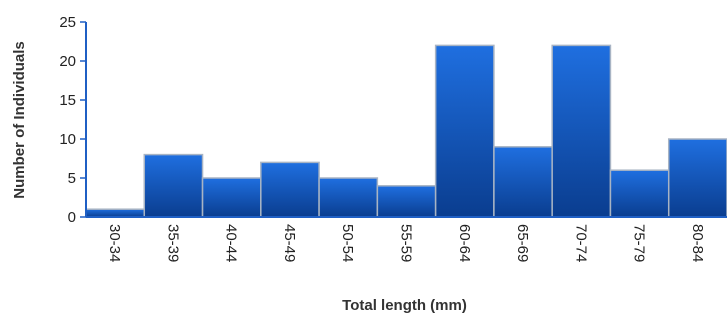 Image resolution: width=727 pixels, height=320 pixels. Describe the element at coordinates (580, 243) in the screenshot. I see `x-tick-label: 70-74` at that location.